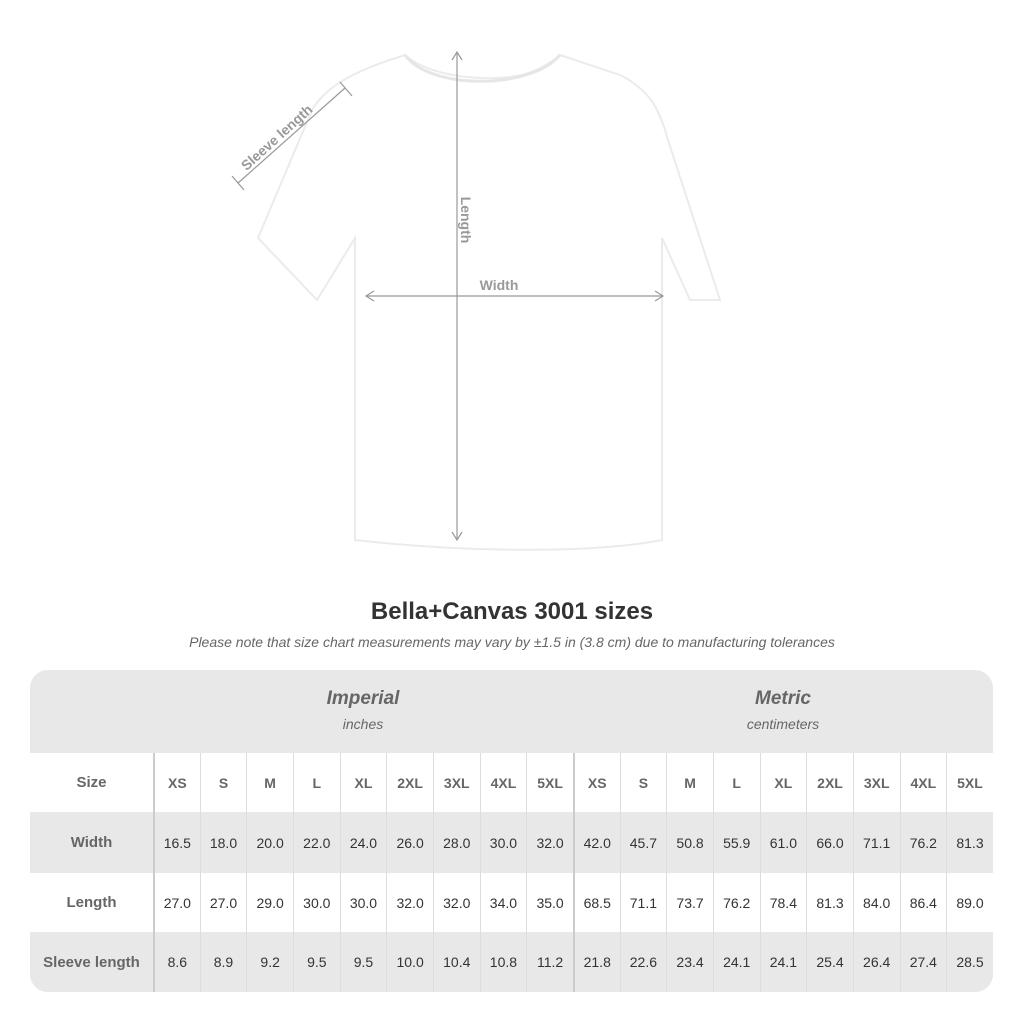 This screenshot has width=1024, height=1024. What do you see at coordinates (736, 842) in the screenshot?
I see `metric-value-cell: 55.9` at bounding box center [736, 842].